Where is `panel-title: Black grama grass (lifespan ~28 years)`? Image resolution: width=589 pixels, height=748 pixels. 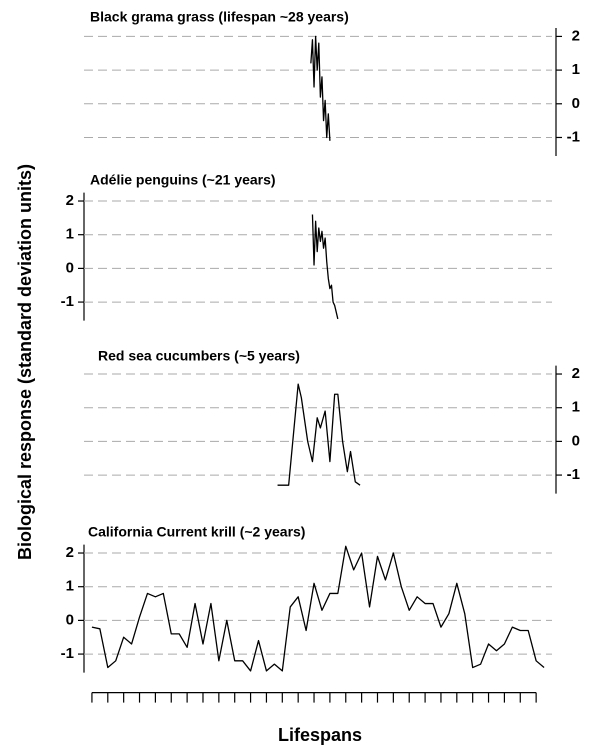 panel-title: Black grama grass (lifespan ~28 years) is located at coordinates (219, 17).